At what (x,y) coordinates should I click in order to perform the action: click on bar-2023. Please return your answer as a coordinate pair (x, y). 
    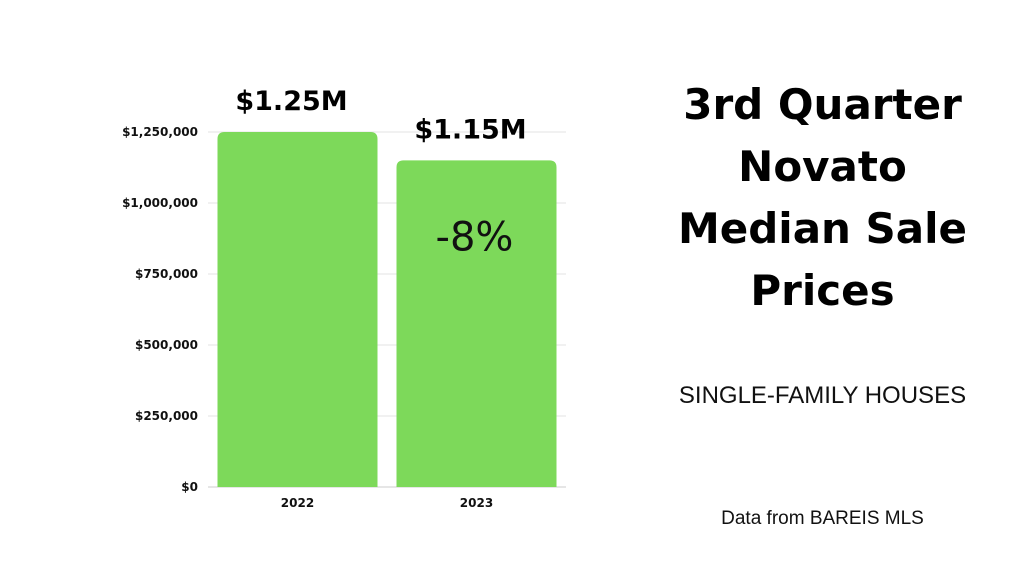
    Looking at the image, I should click on (476, 323).